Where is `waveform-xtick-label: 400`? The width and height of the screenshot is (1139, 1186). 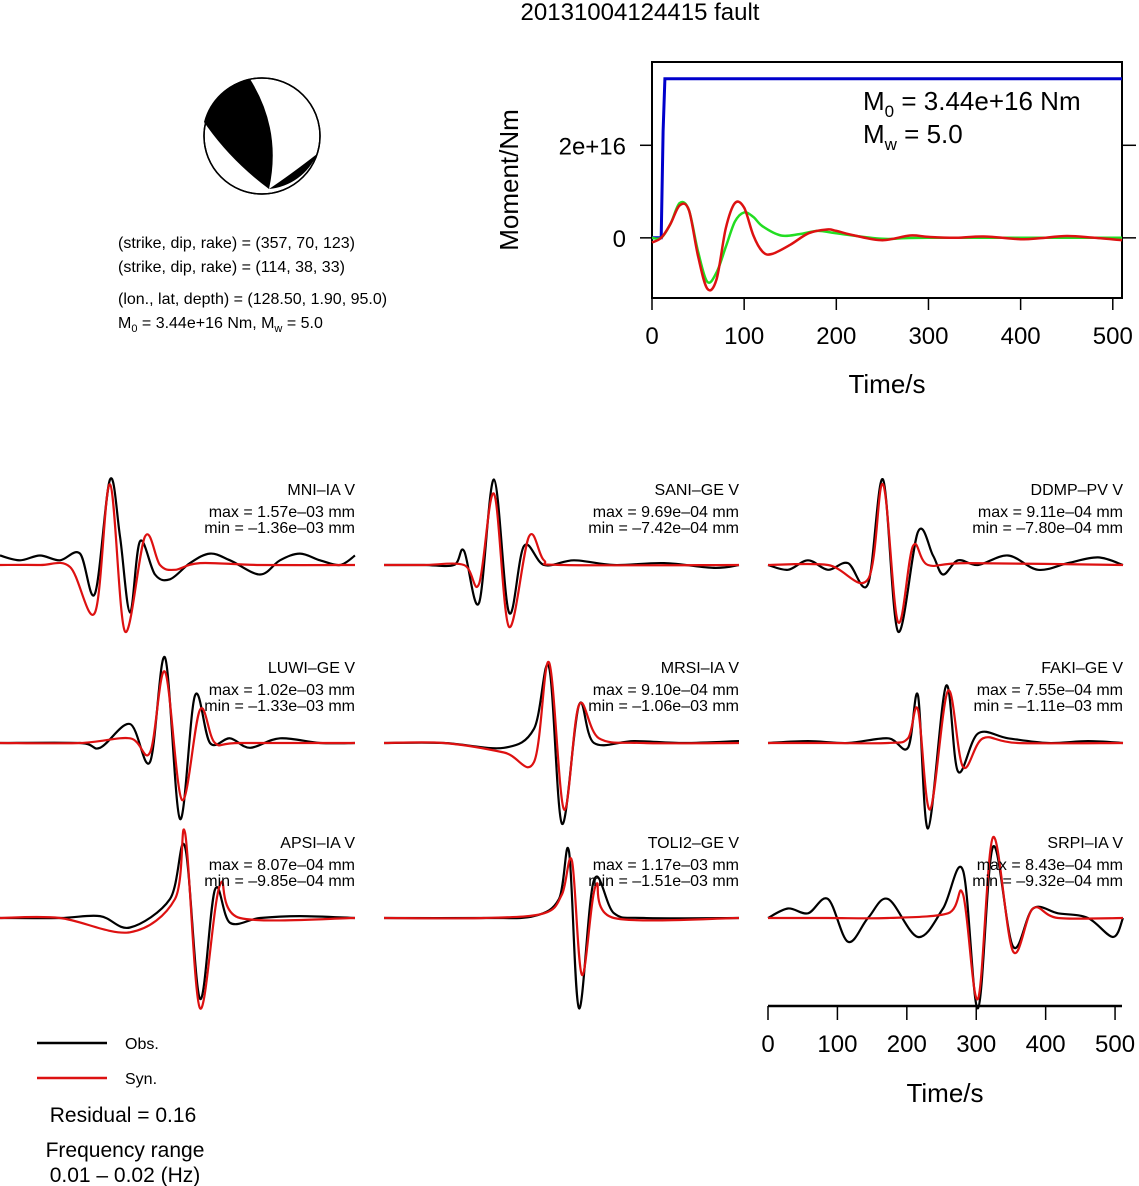 waveform-xtick-label: 400 is located at coordinates (1046, 1044).